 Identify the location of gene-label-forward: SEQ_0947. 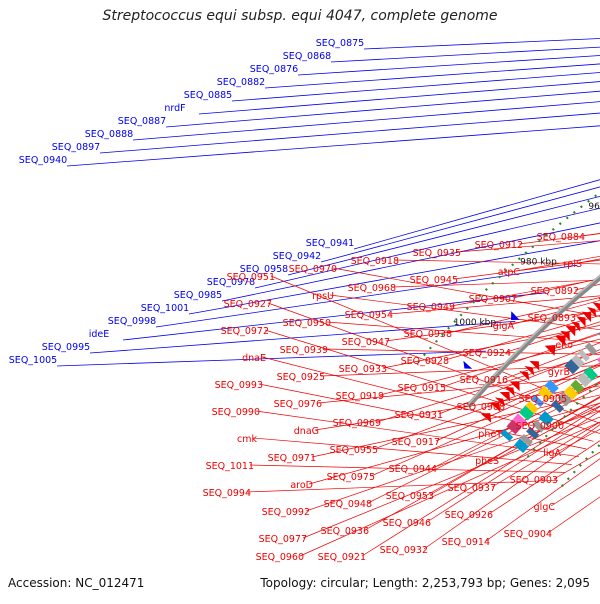
(366, 342).